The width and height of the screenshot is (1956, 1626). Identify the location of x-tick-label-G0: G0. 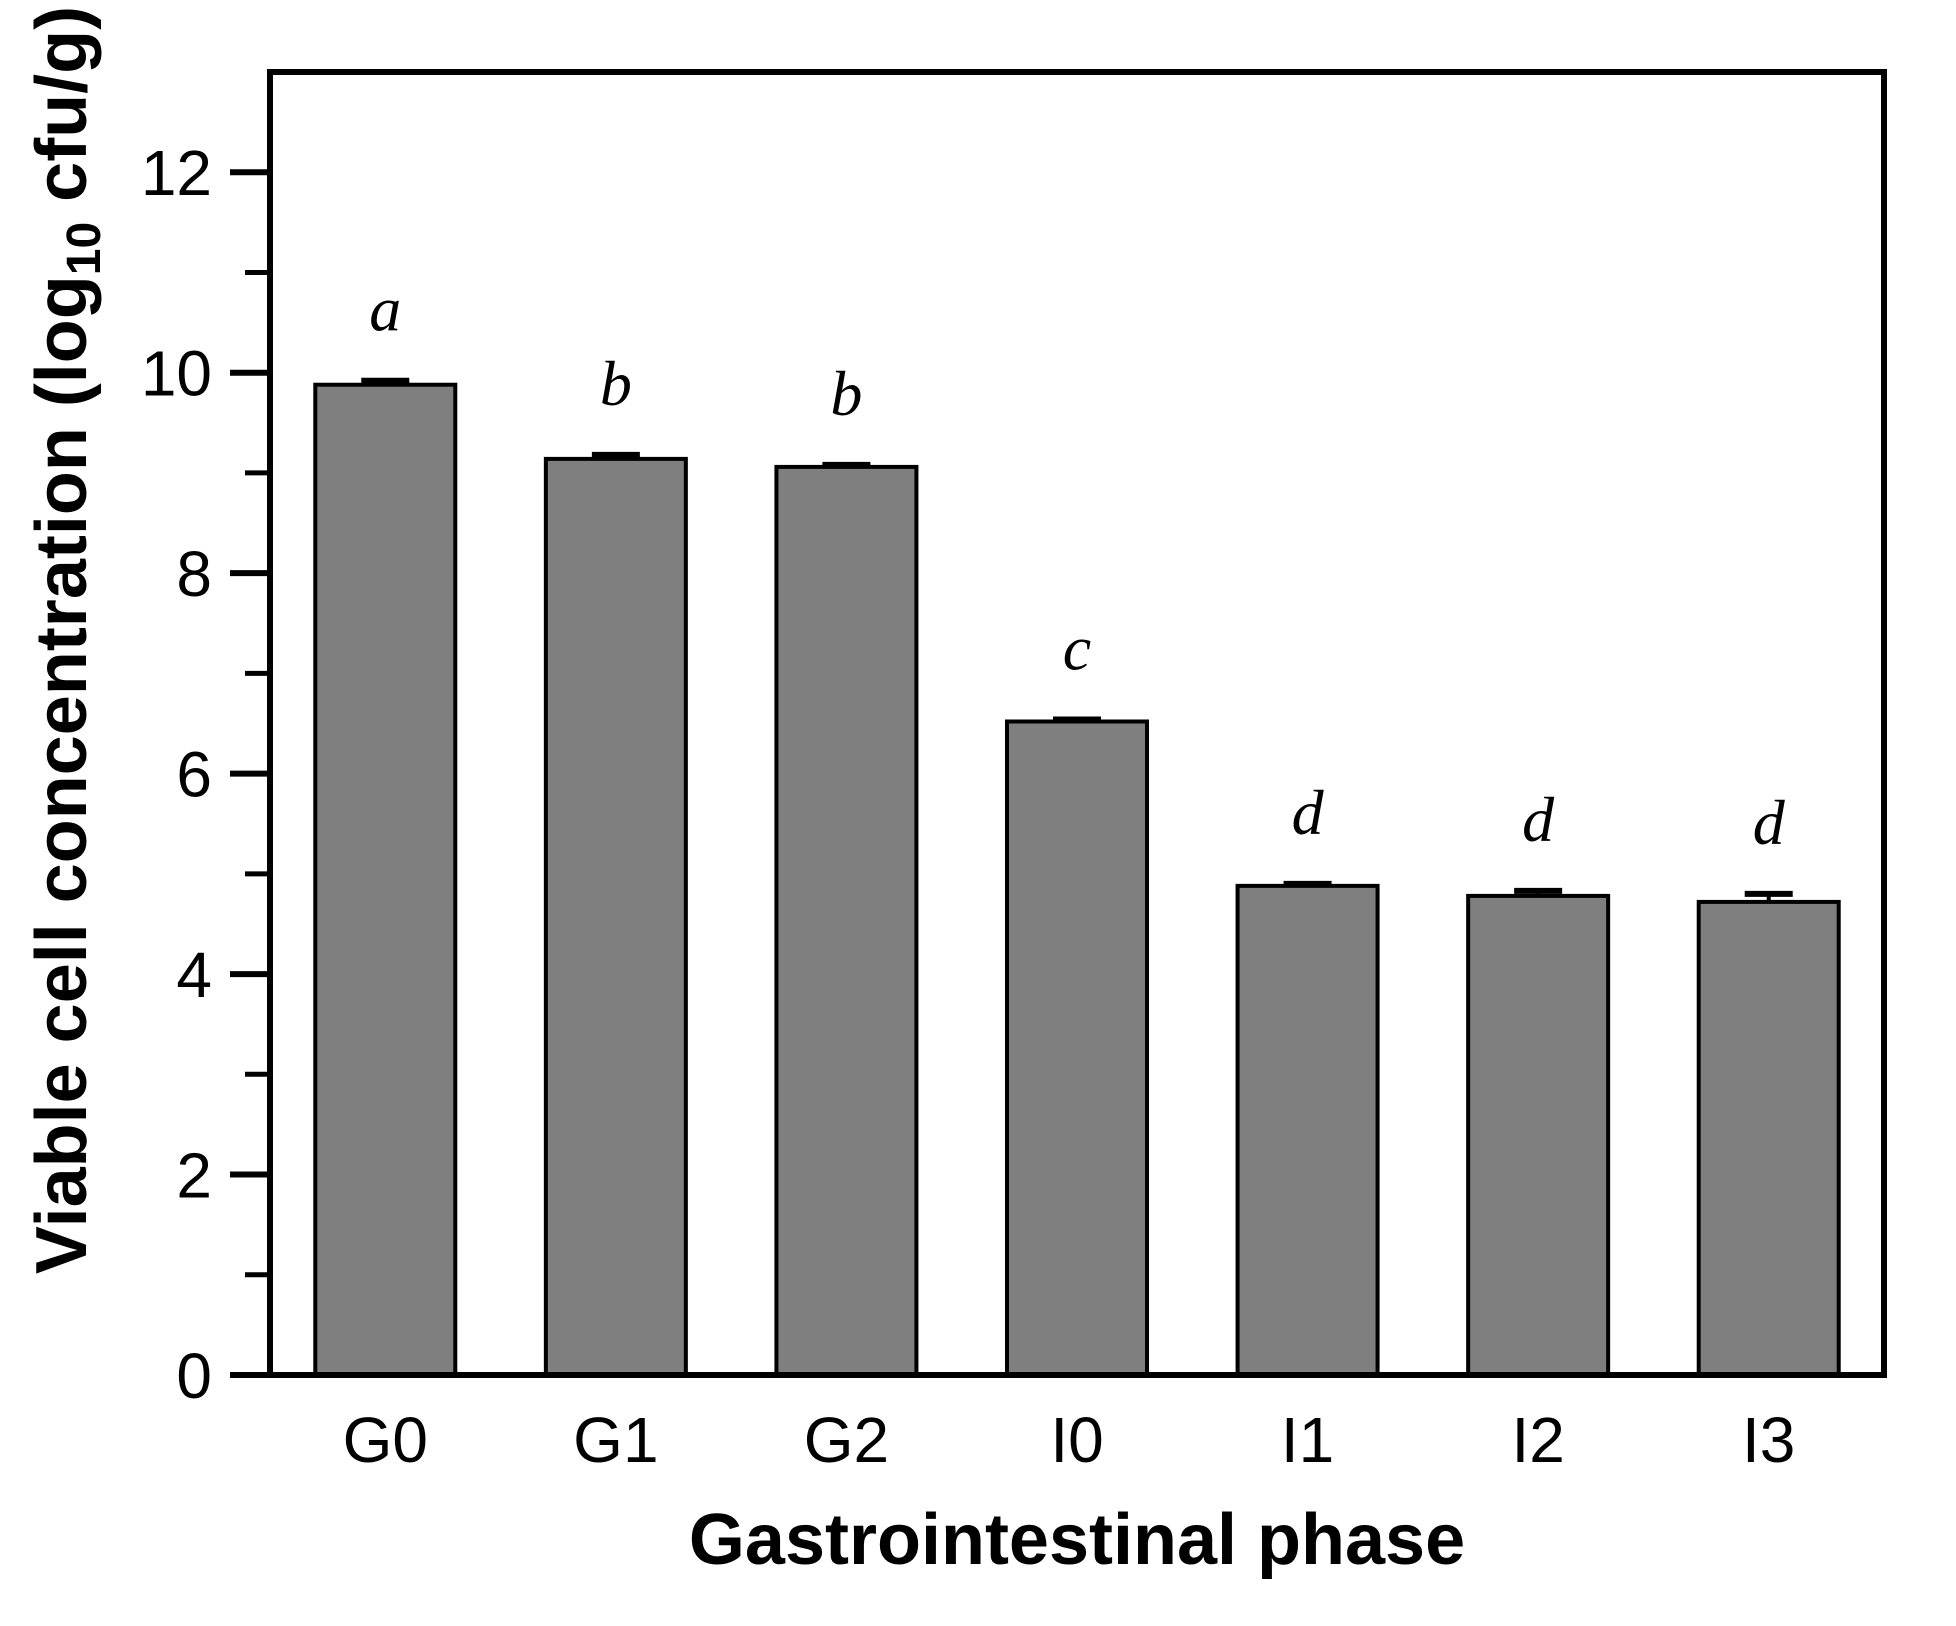
(385, 1440).